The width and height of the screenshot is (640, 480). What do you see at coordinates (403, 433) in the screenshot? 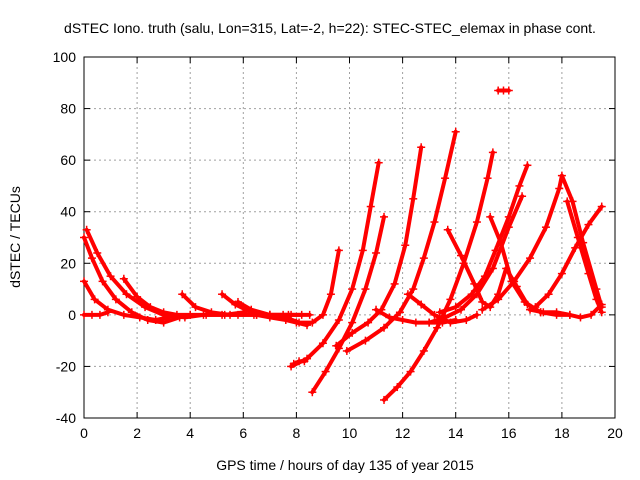
I see `x-tick-label: 12` at bounding box center [403, 433].